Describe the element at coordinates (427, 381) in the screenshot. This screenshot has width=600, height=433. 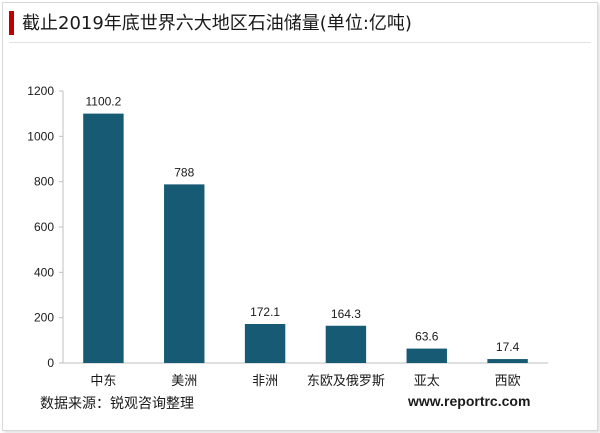
I see `x-tick-label: 亚太` at that location.